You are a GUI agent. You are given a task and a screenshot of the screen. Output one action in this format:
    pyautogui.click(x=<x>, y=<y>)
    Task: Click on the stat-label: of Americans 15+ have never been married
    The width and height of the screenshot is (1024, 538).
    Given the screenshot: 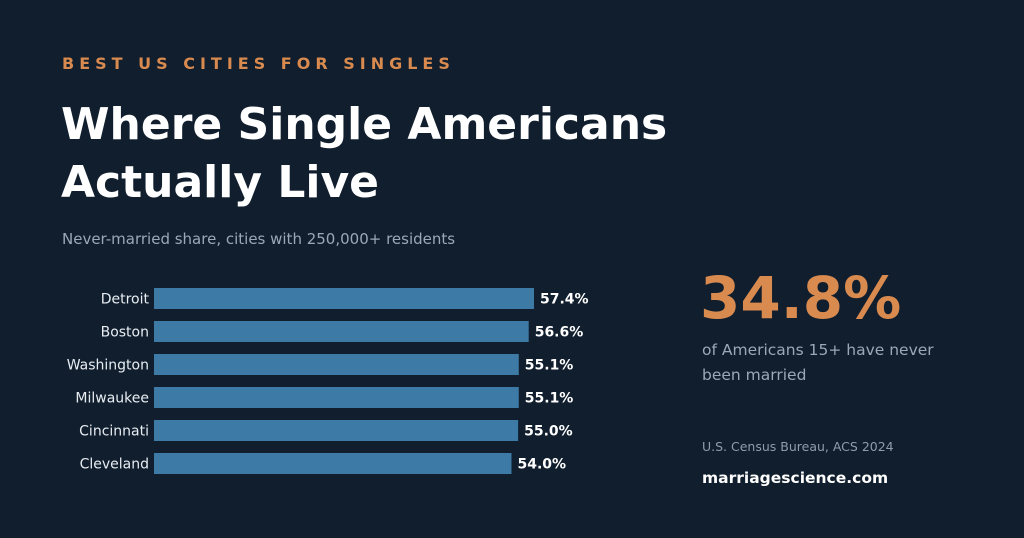 What is the action you would take?
    pyautogui.click(x=818, y=362)
    